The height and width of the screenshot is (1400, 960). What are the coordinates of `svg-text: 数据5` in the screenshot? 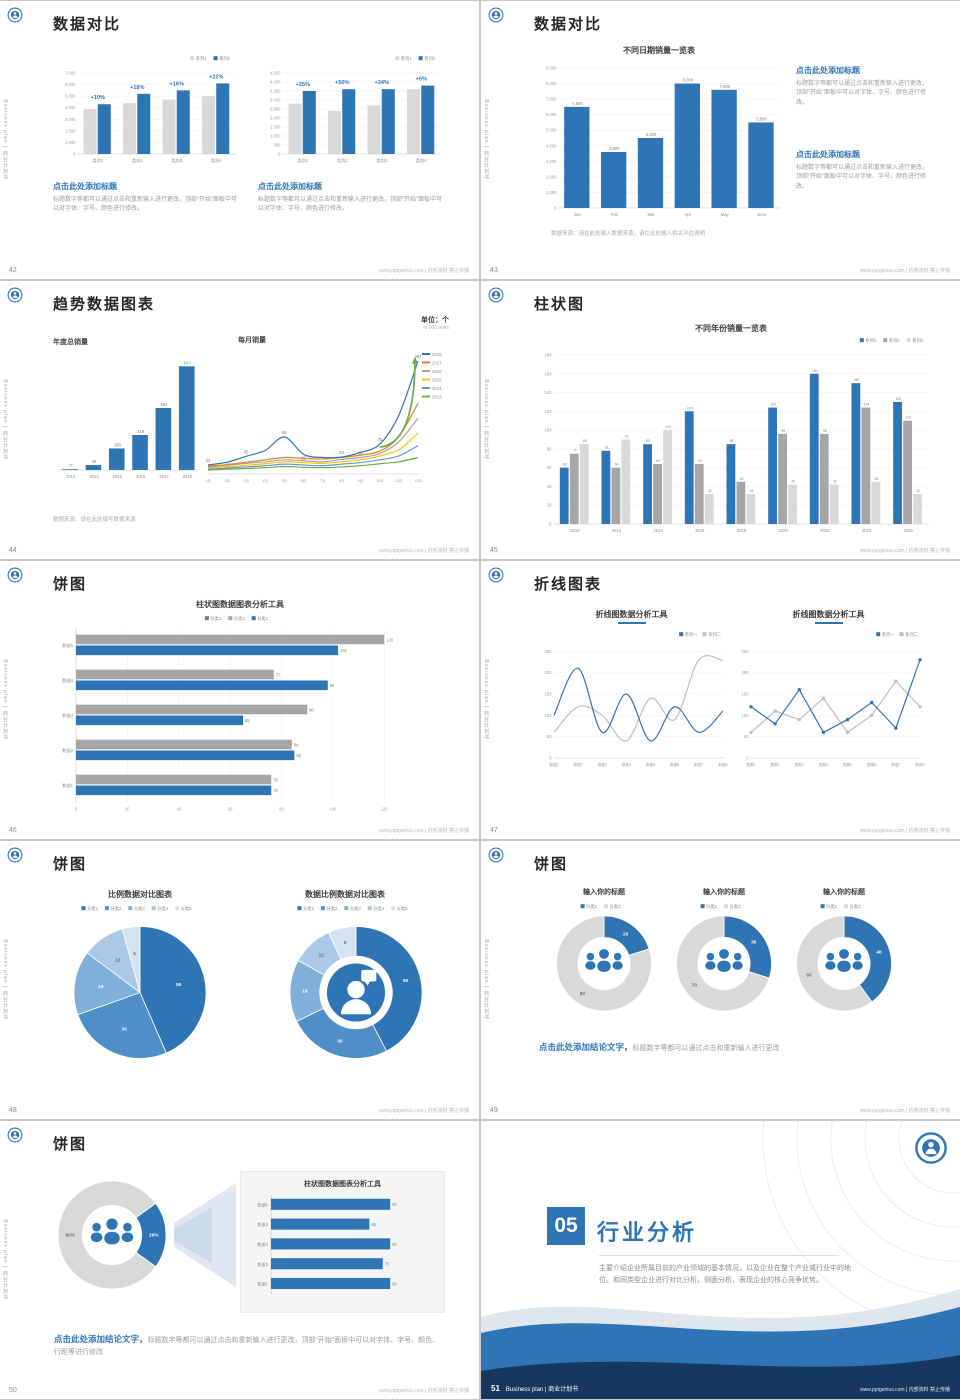 It's located at (847, 764).